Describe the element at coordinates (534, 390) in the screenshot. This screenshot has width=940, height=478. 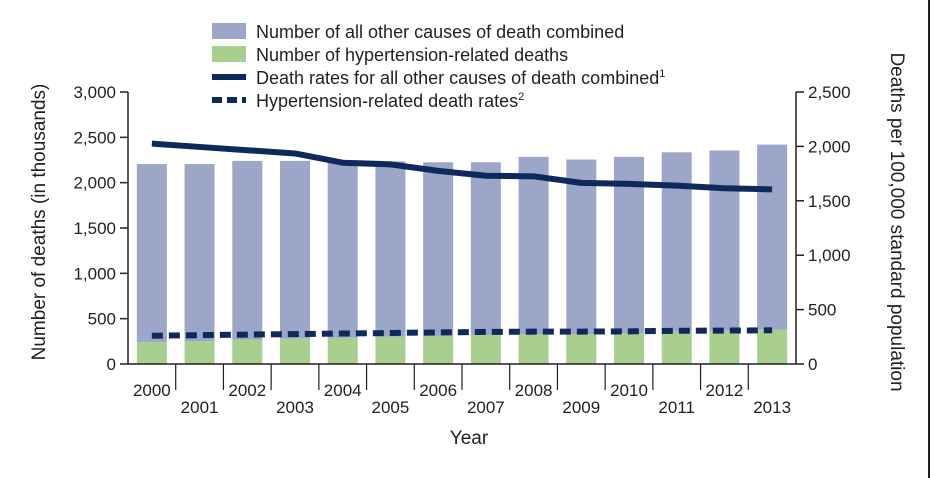
I see `x-tick-label-2008: 2008` at that location.